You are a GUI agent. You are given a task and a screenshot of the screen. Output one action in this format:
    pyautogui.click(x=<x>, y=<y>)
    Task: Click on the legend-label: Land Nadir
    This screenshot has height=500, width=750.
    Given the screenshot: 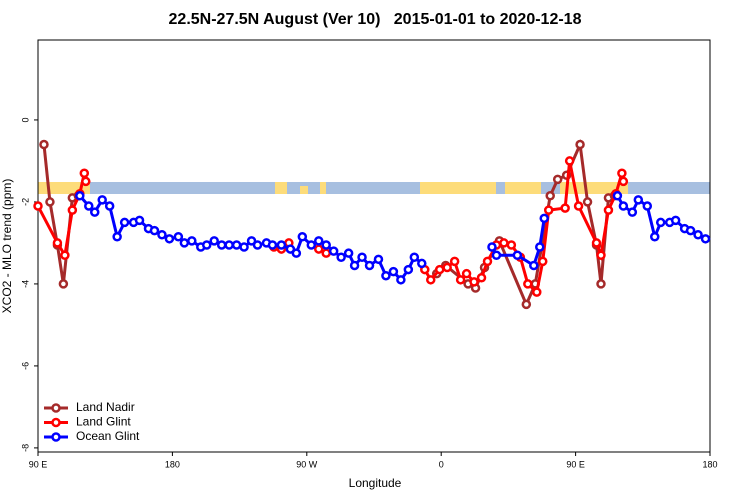 What is the action you would take?
    pyautogui.click(x=105, y=407)
    